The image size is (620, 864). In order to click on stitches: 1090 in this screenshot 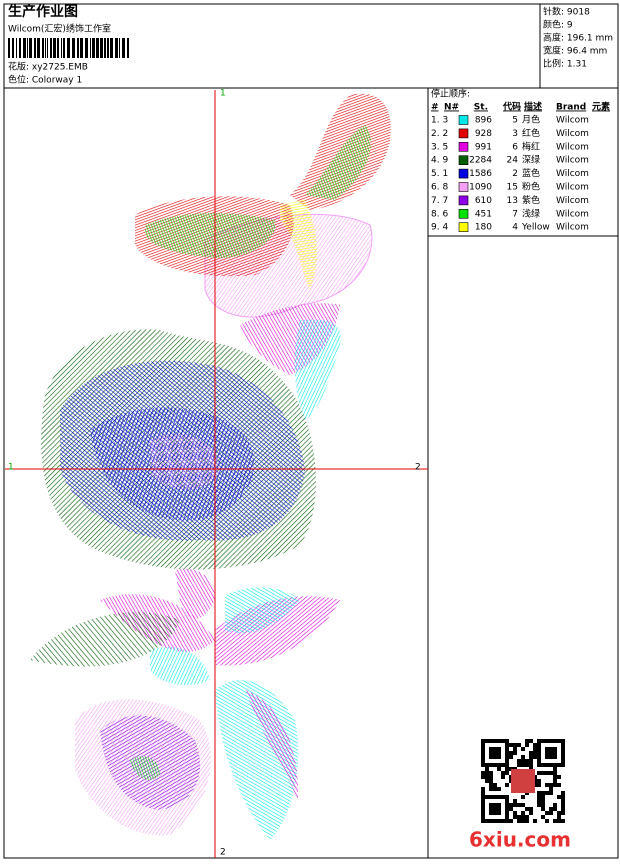, I will do `click(480, 188)`.